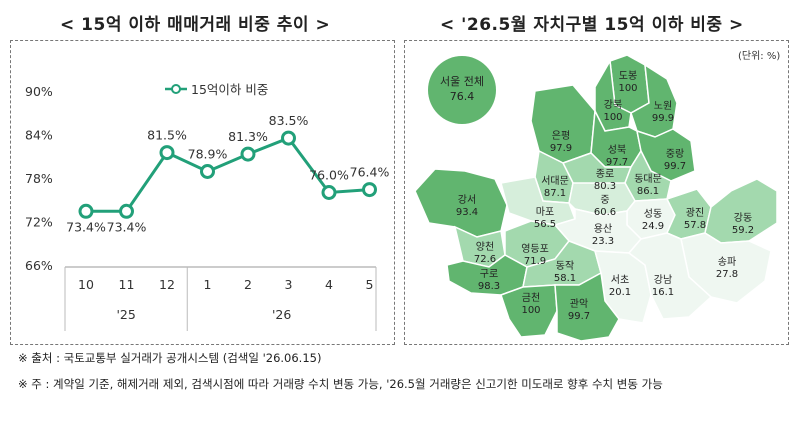 The image size is (802, 426). I want to click on district-name: 성동, so click(653, 214).